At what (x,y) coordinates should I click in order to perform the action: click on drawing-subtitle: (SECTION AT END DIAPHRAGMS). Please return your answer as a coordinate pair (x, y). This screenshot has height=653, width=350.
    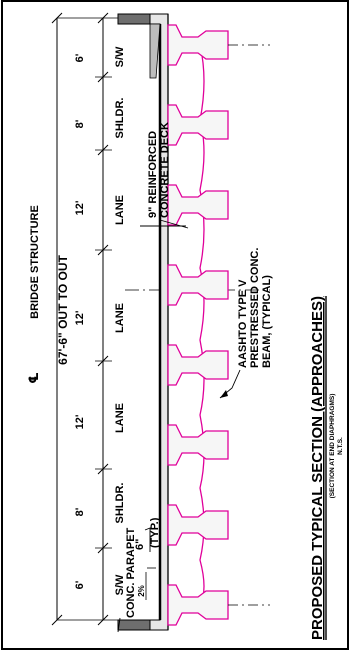
    Looking at the image, I should click on (332, 446).